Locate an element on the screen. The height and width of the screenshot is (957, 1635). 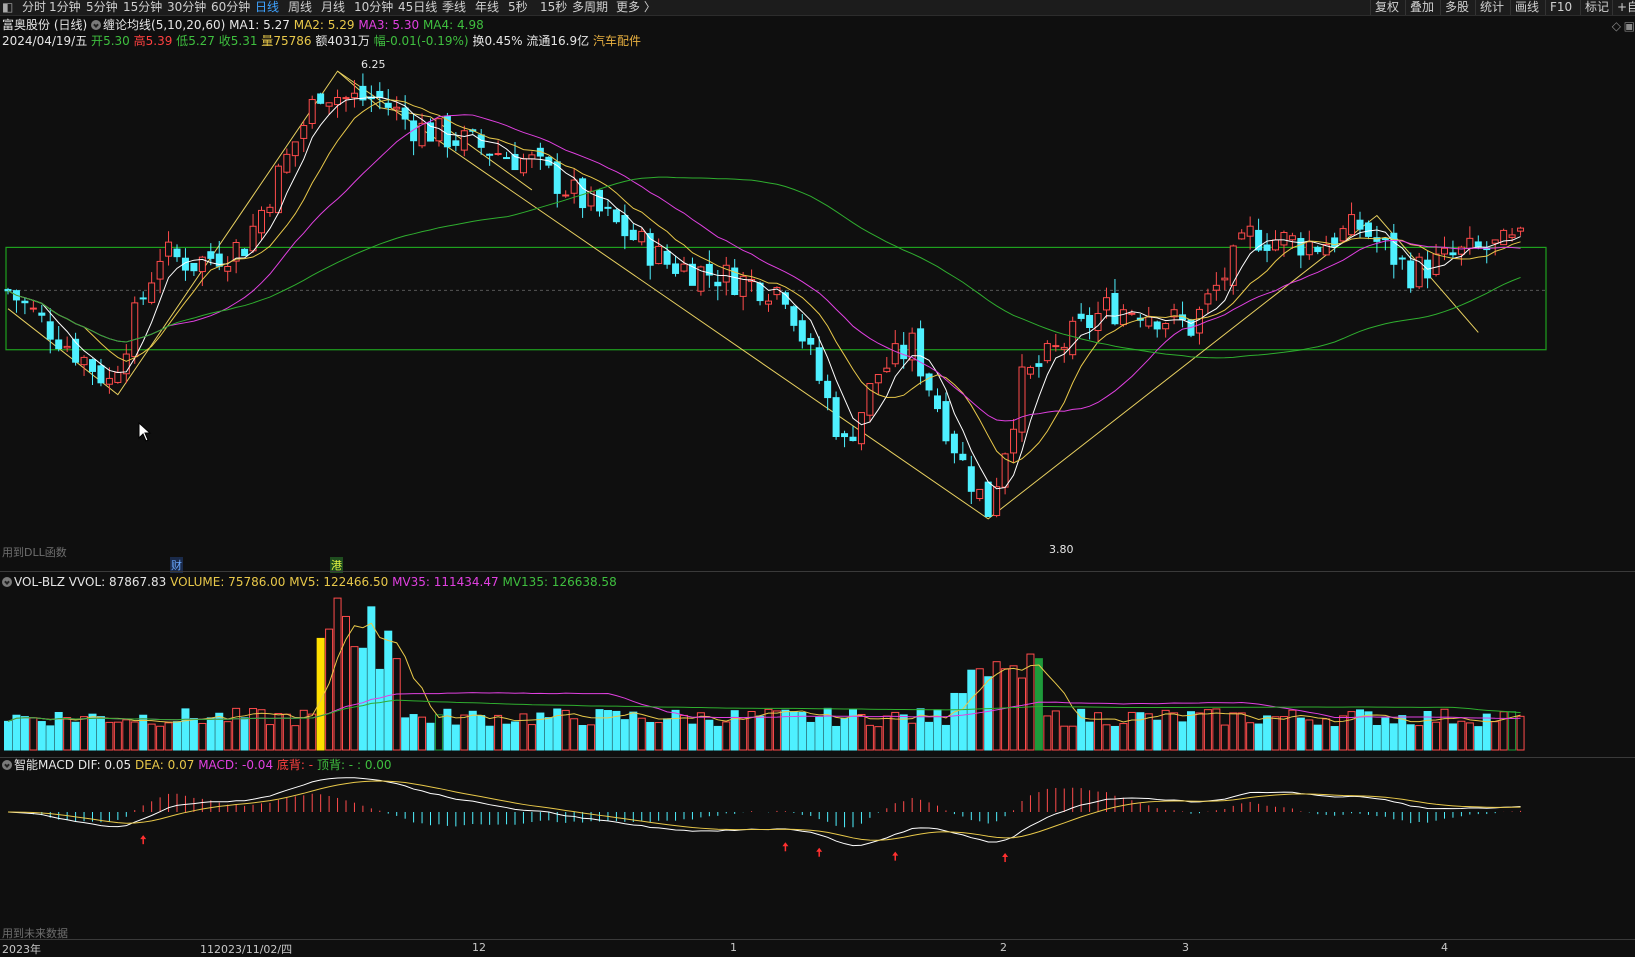
indicator-name: 缠论均线(5,10,20,60) is located at coordinates (164, 25).